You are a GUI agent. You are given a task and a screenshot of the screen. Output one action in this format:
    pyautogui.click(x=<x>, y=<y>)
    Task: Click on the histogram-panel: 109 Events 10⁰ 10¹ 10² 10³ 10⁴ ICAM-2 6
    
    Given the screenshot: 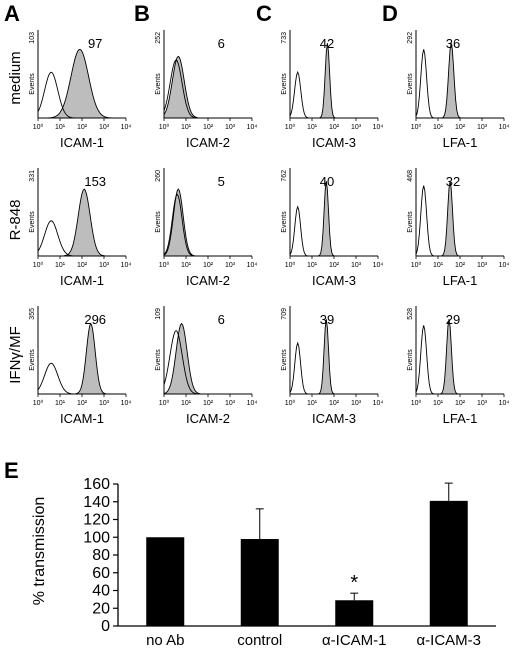 What is the action you would take?
    pyautogui.click(x=206, y=366)
    